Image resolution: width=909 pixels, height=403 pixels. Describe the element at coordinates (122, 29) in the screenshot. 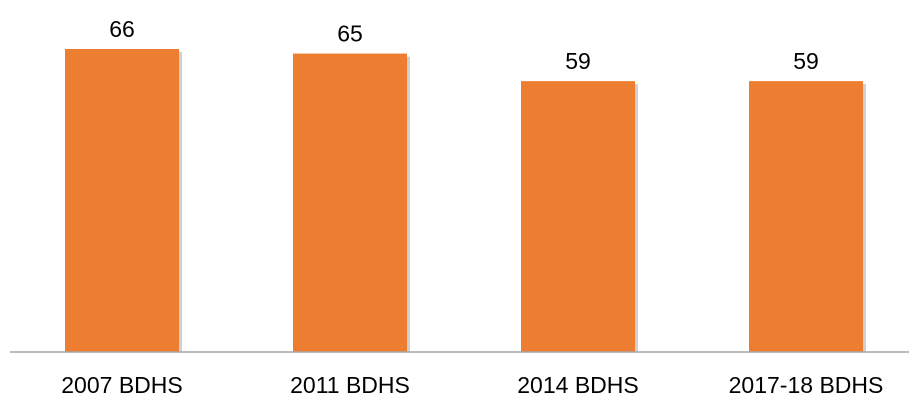

I see `data-label: 66` at that location.